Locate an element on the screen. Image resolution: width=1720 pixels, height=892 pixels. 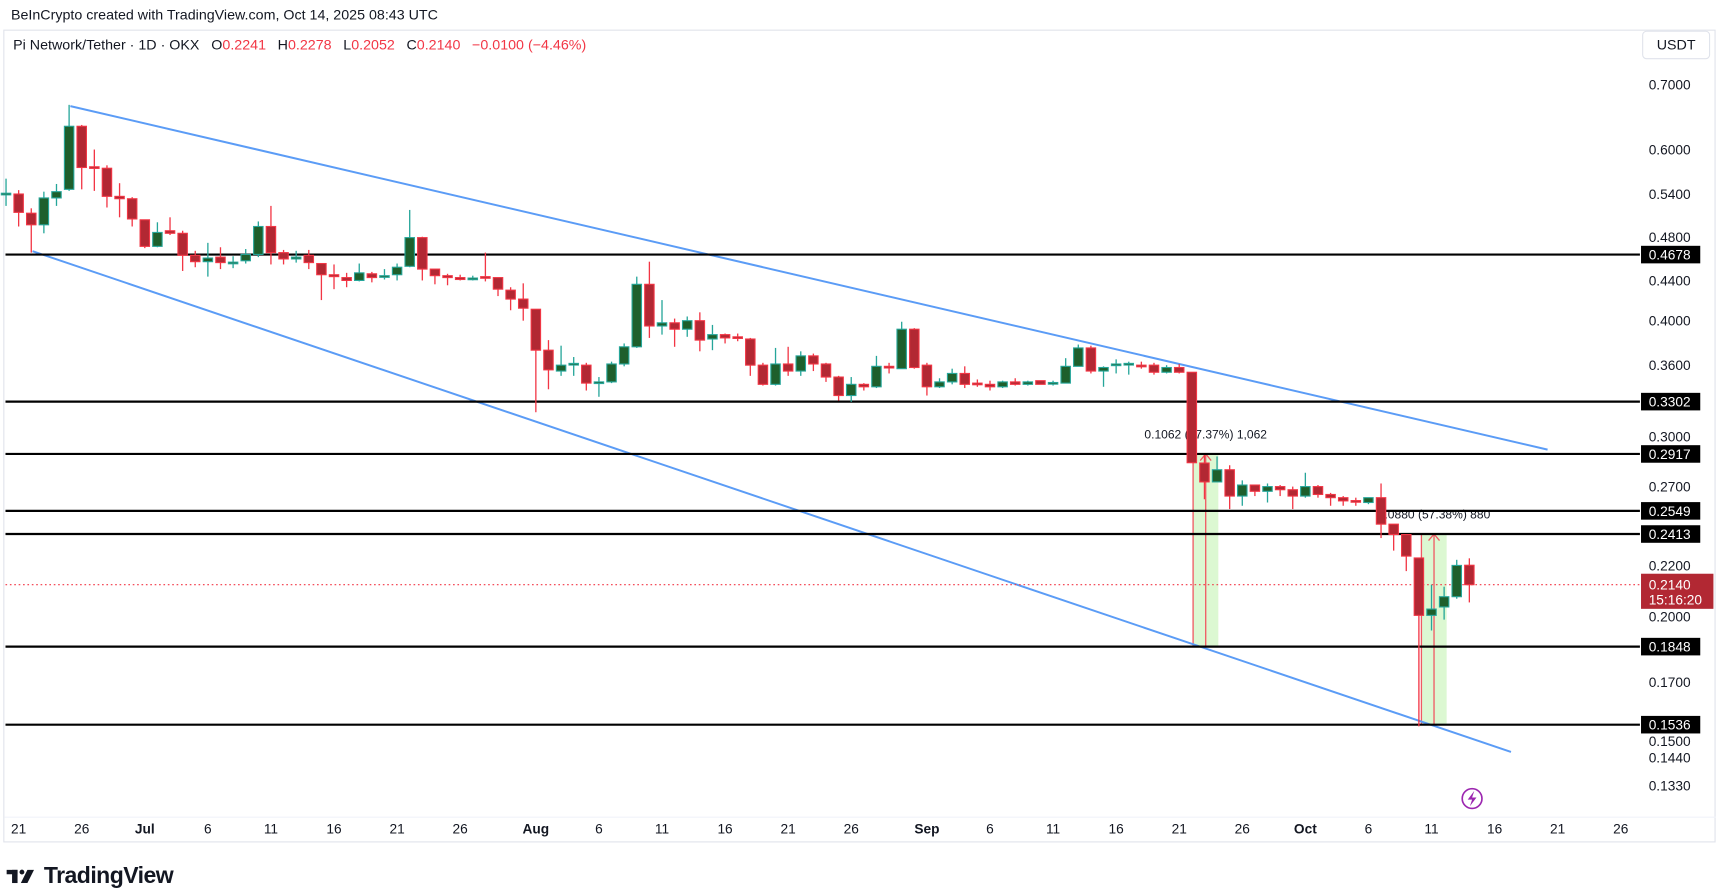
price-axis-label: 0.5400 is located at coordinates (1670, 194).